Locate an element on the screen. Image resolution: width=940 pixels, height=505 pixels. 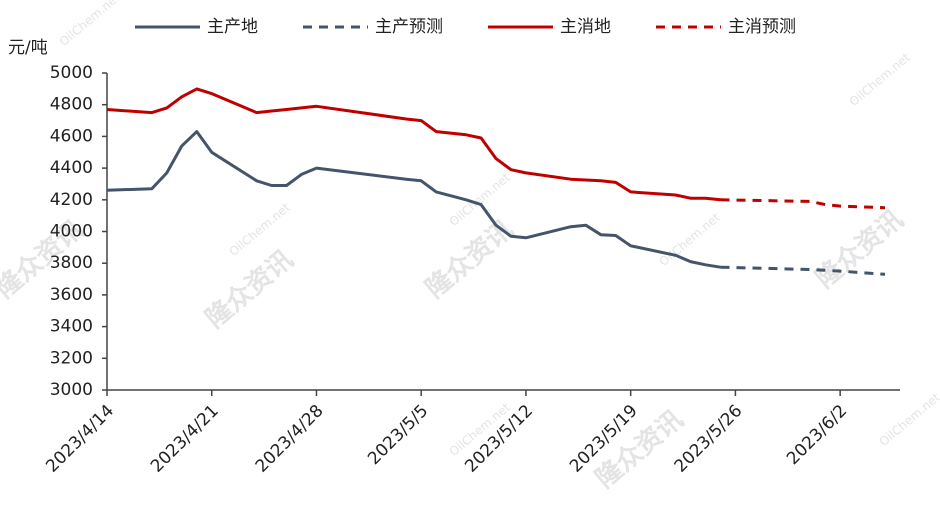
y-tick-label: 3000 is located at coordinates (71, 390).